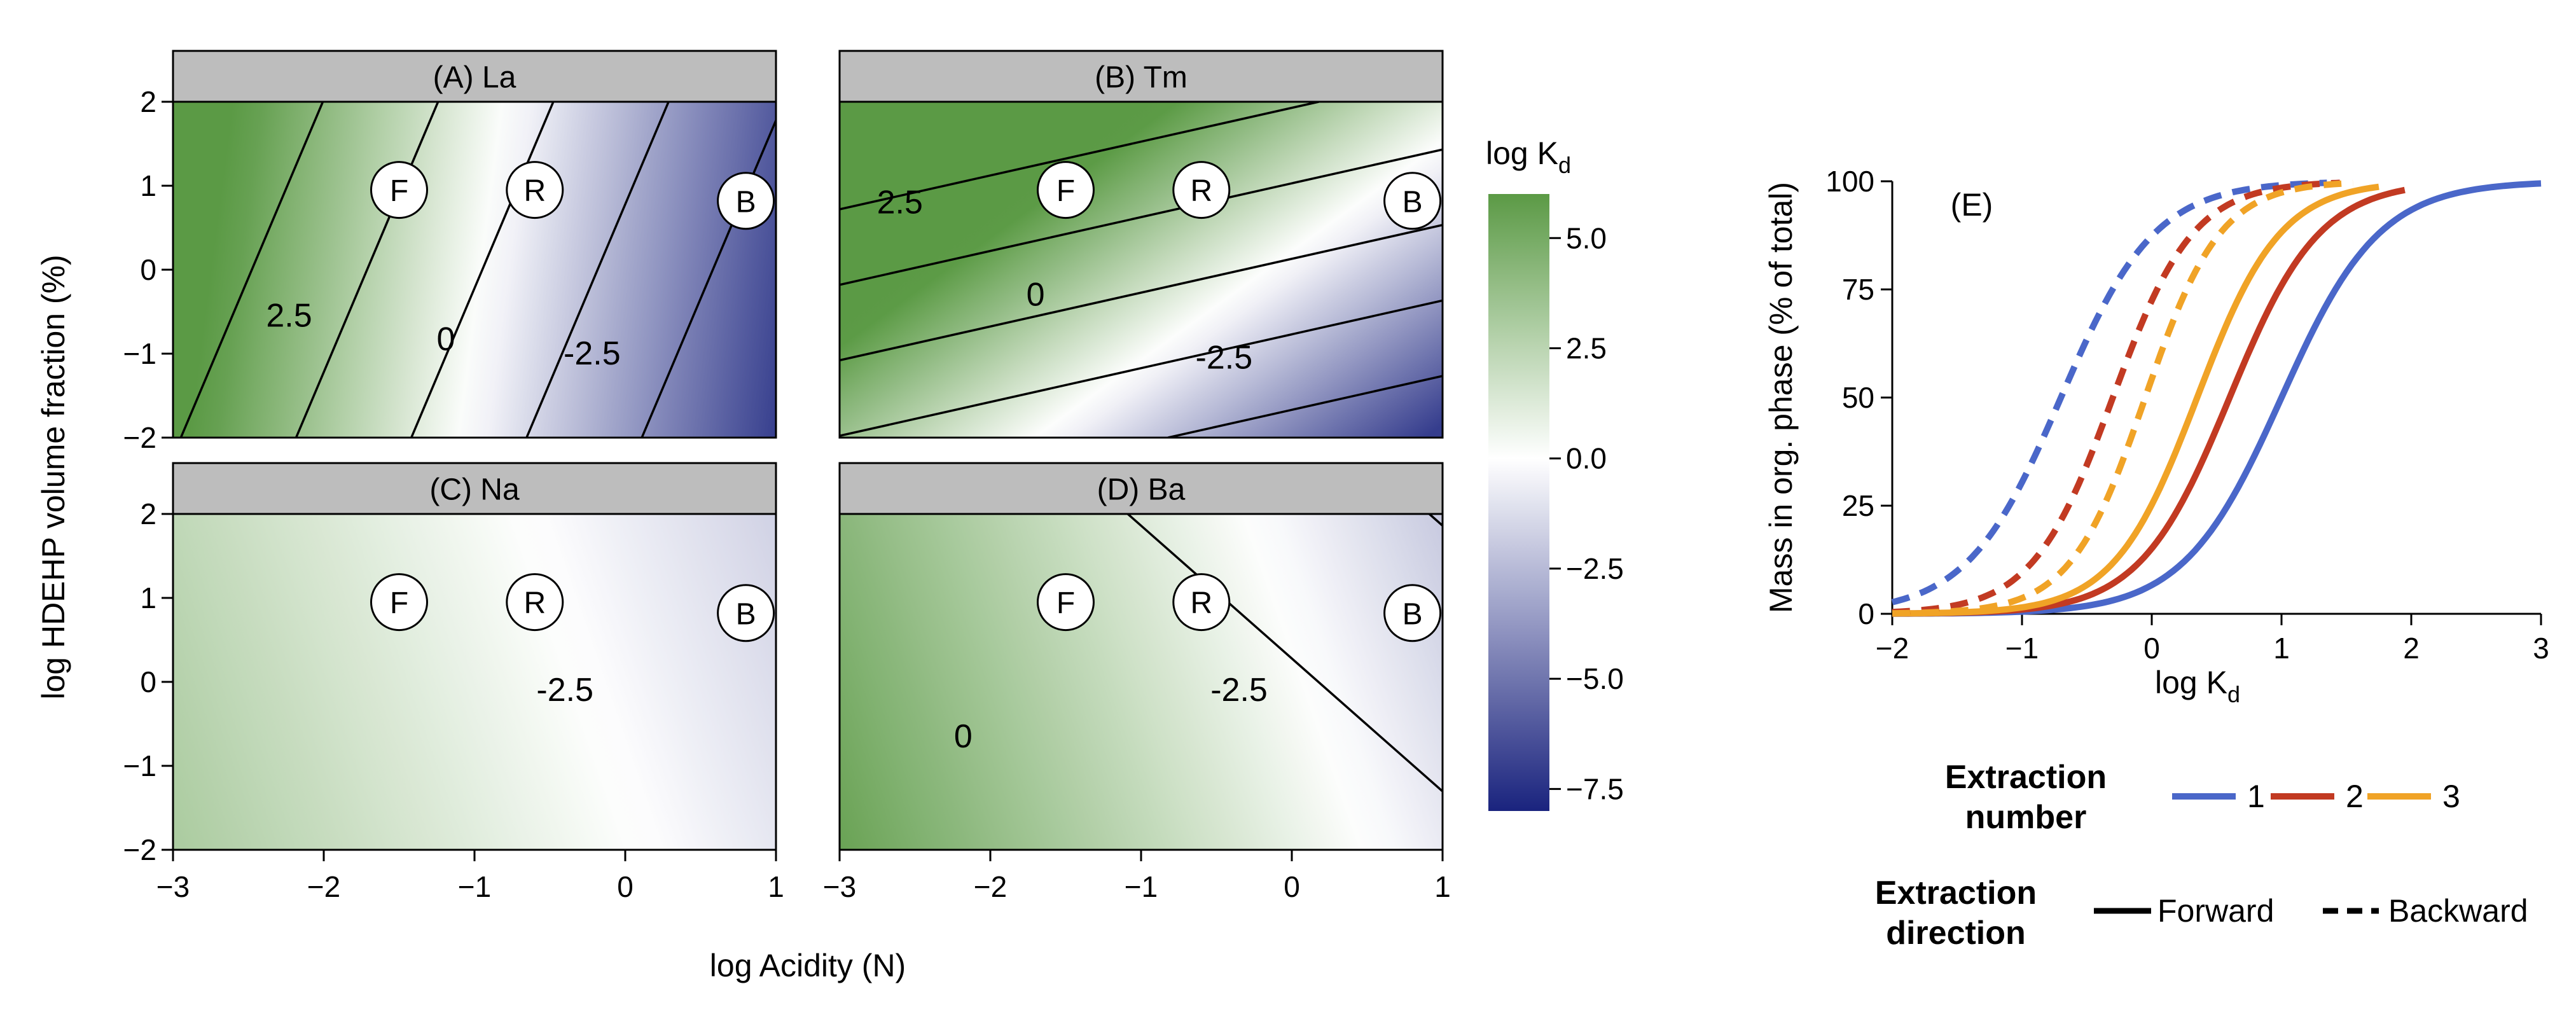 Image resolution: width=2576 pixels, height=1012 pixels. I want to click on line-y-tick-label: 0, so click(1866, 613).